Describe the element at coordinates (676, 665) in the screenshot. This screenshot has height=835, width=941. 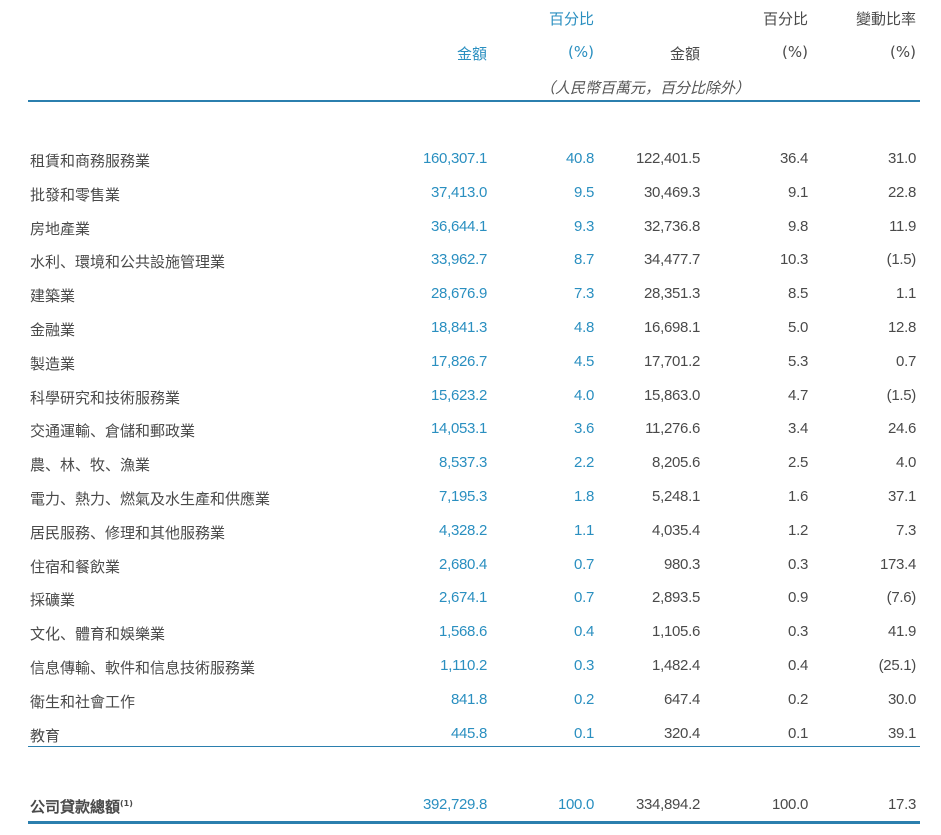
I see `amount-prior: 1,482.4` at that location.